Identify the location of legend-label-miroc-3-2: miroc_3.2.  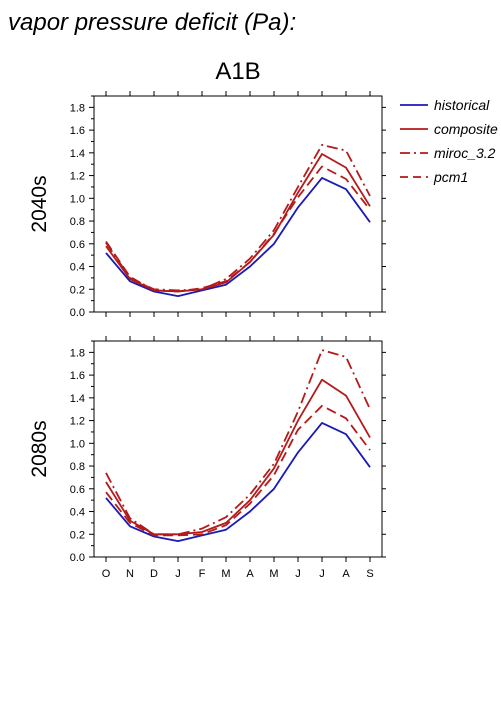
(465, 153).